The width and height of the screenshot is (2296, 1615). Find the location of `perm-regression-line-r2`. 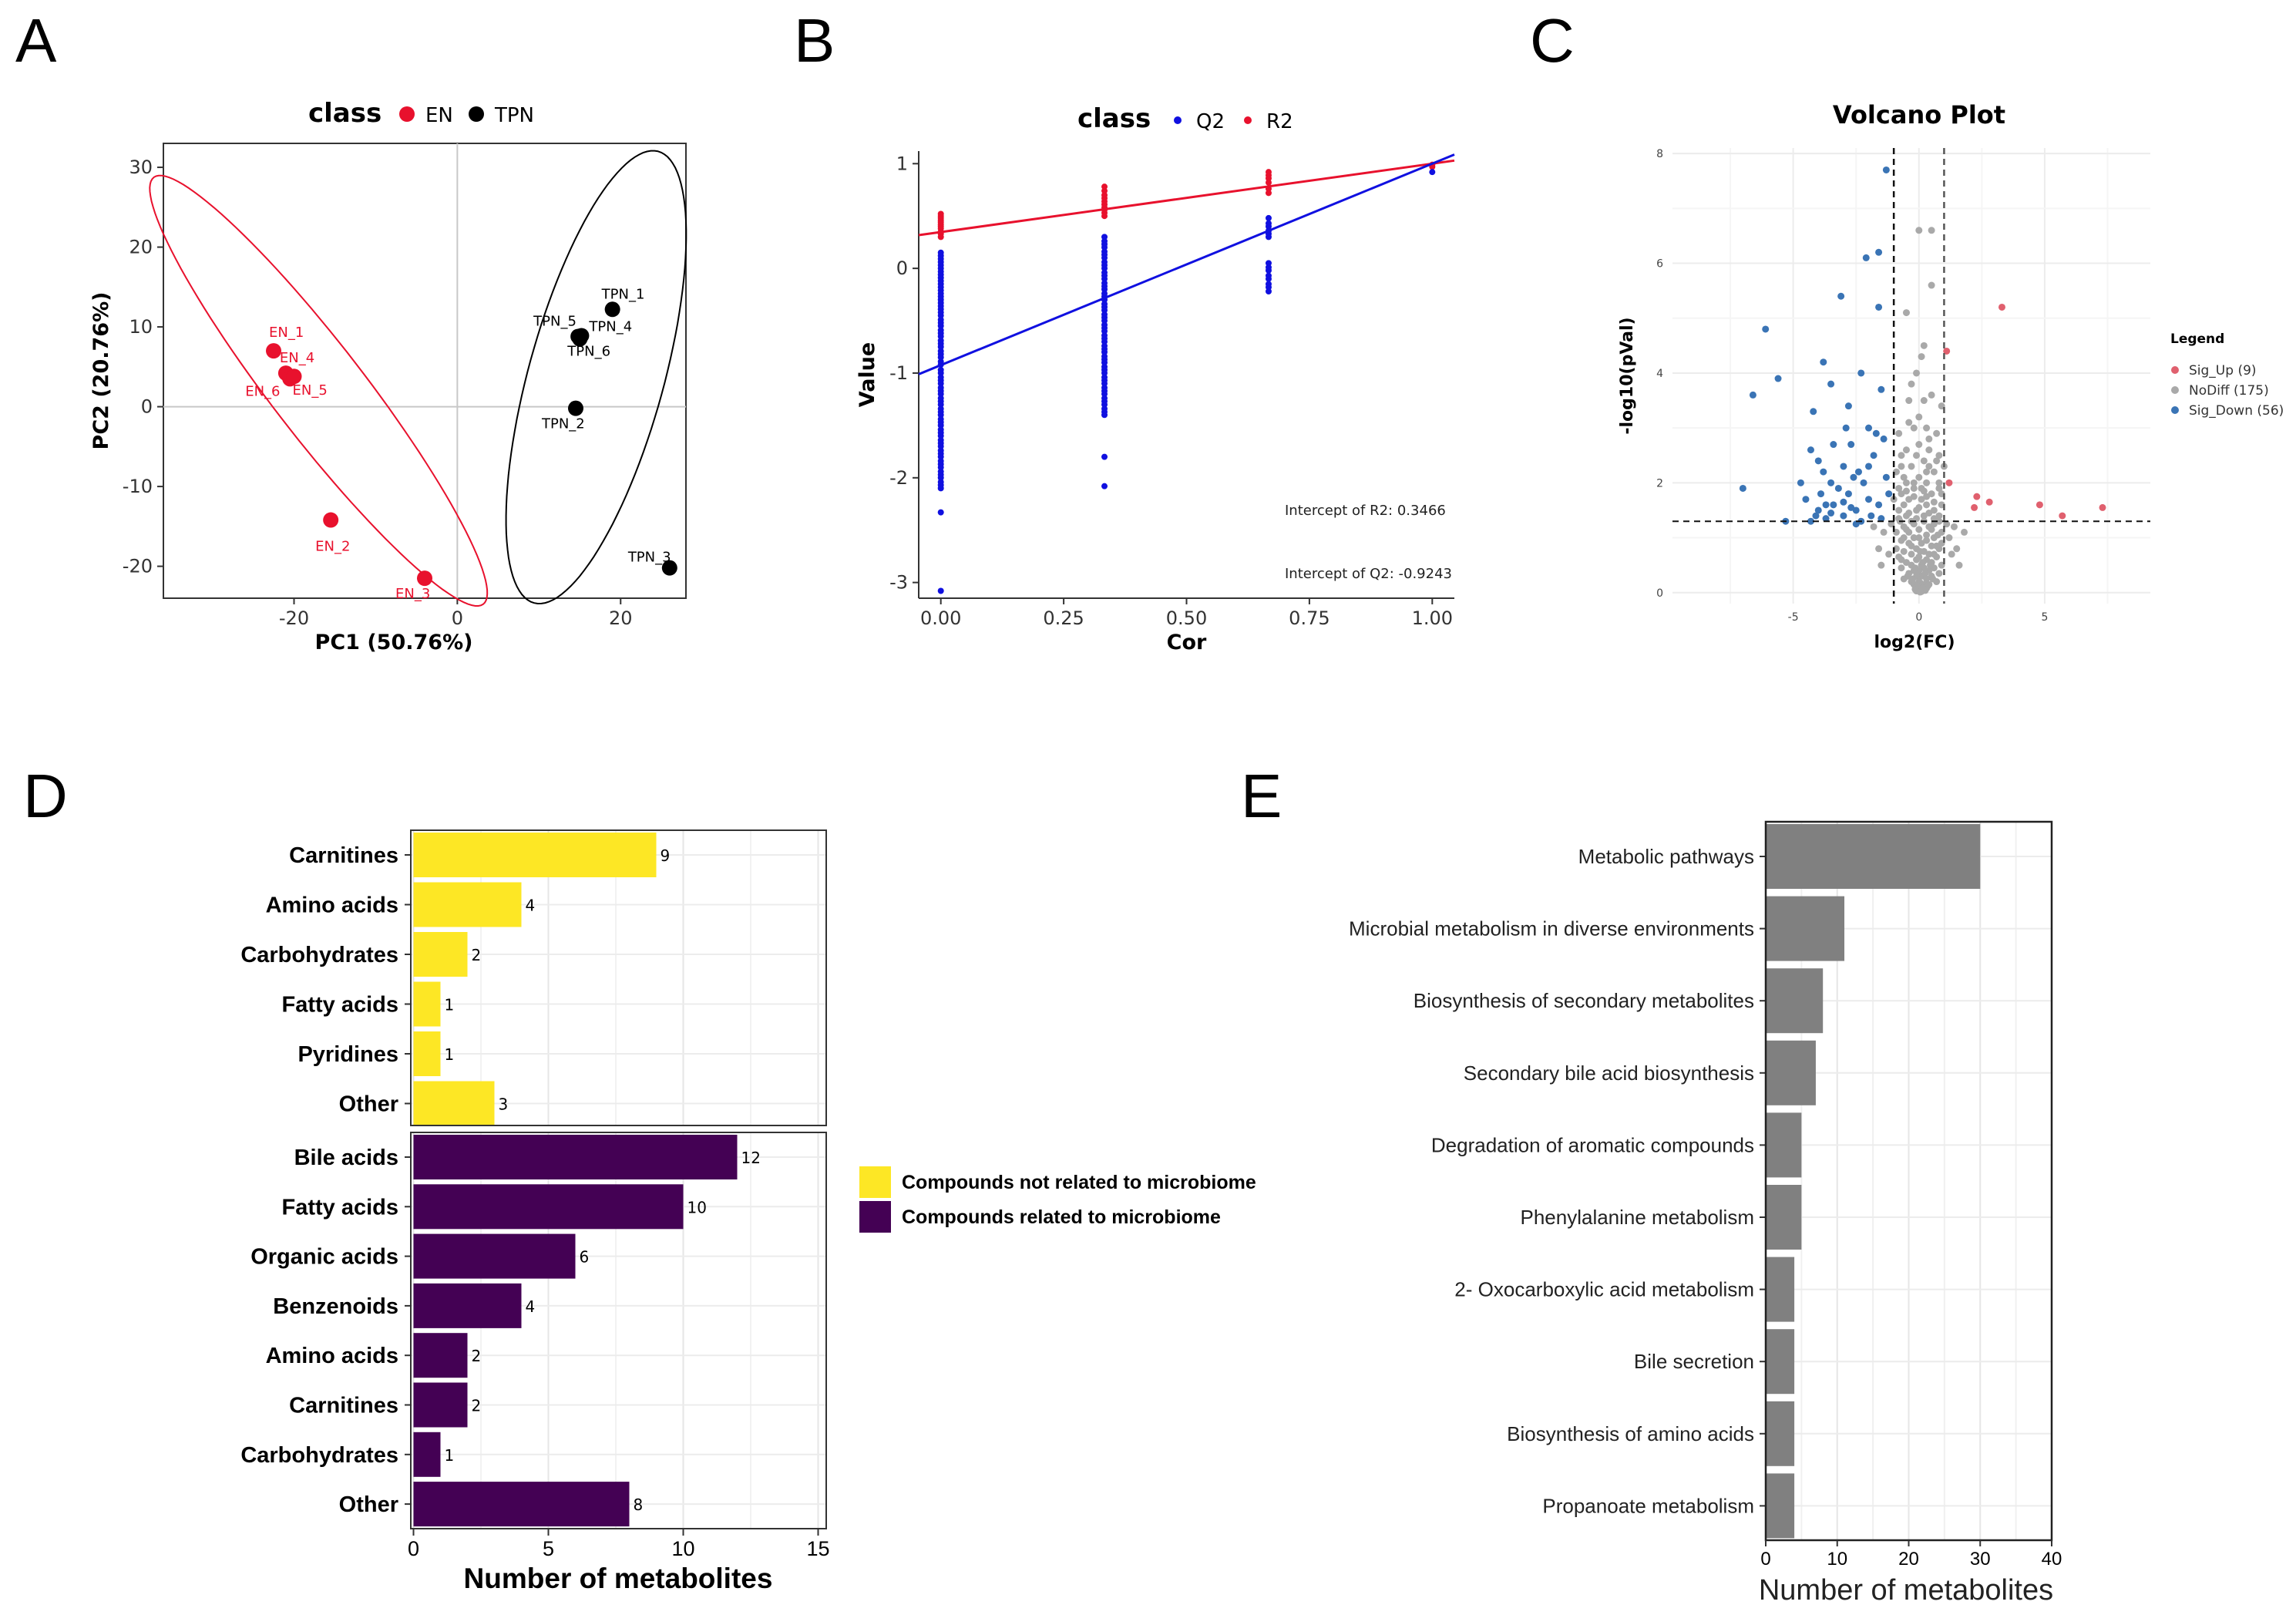

perm-regression-line-r2 is located at coordinates (1187, 198).